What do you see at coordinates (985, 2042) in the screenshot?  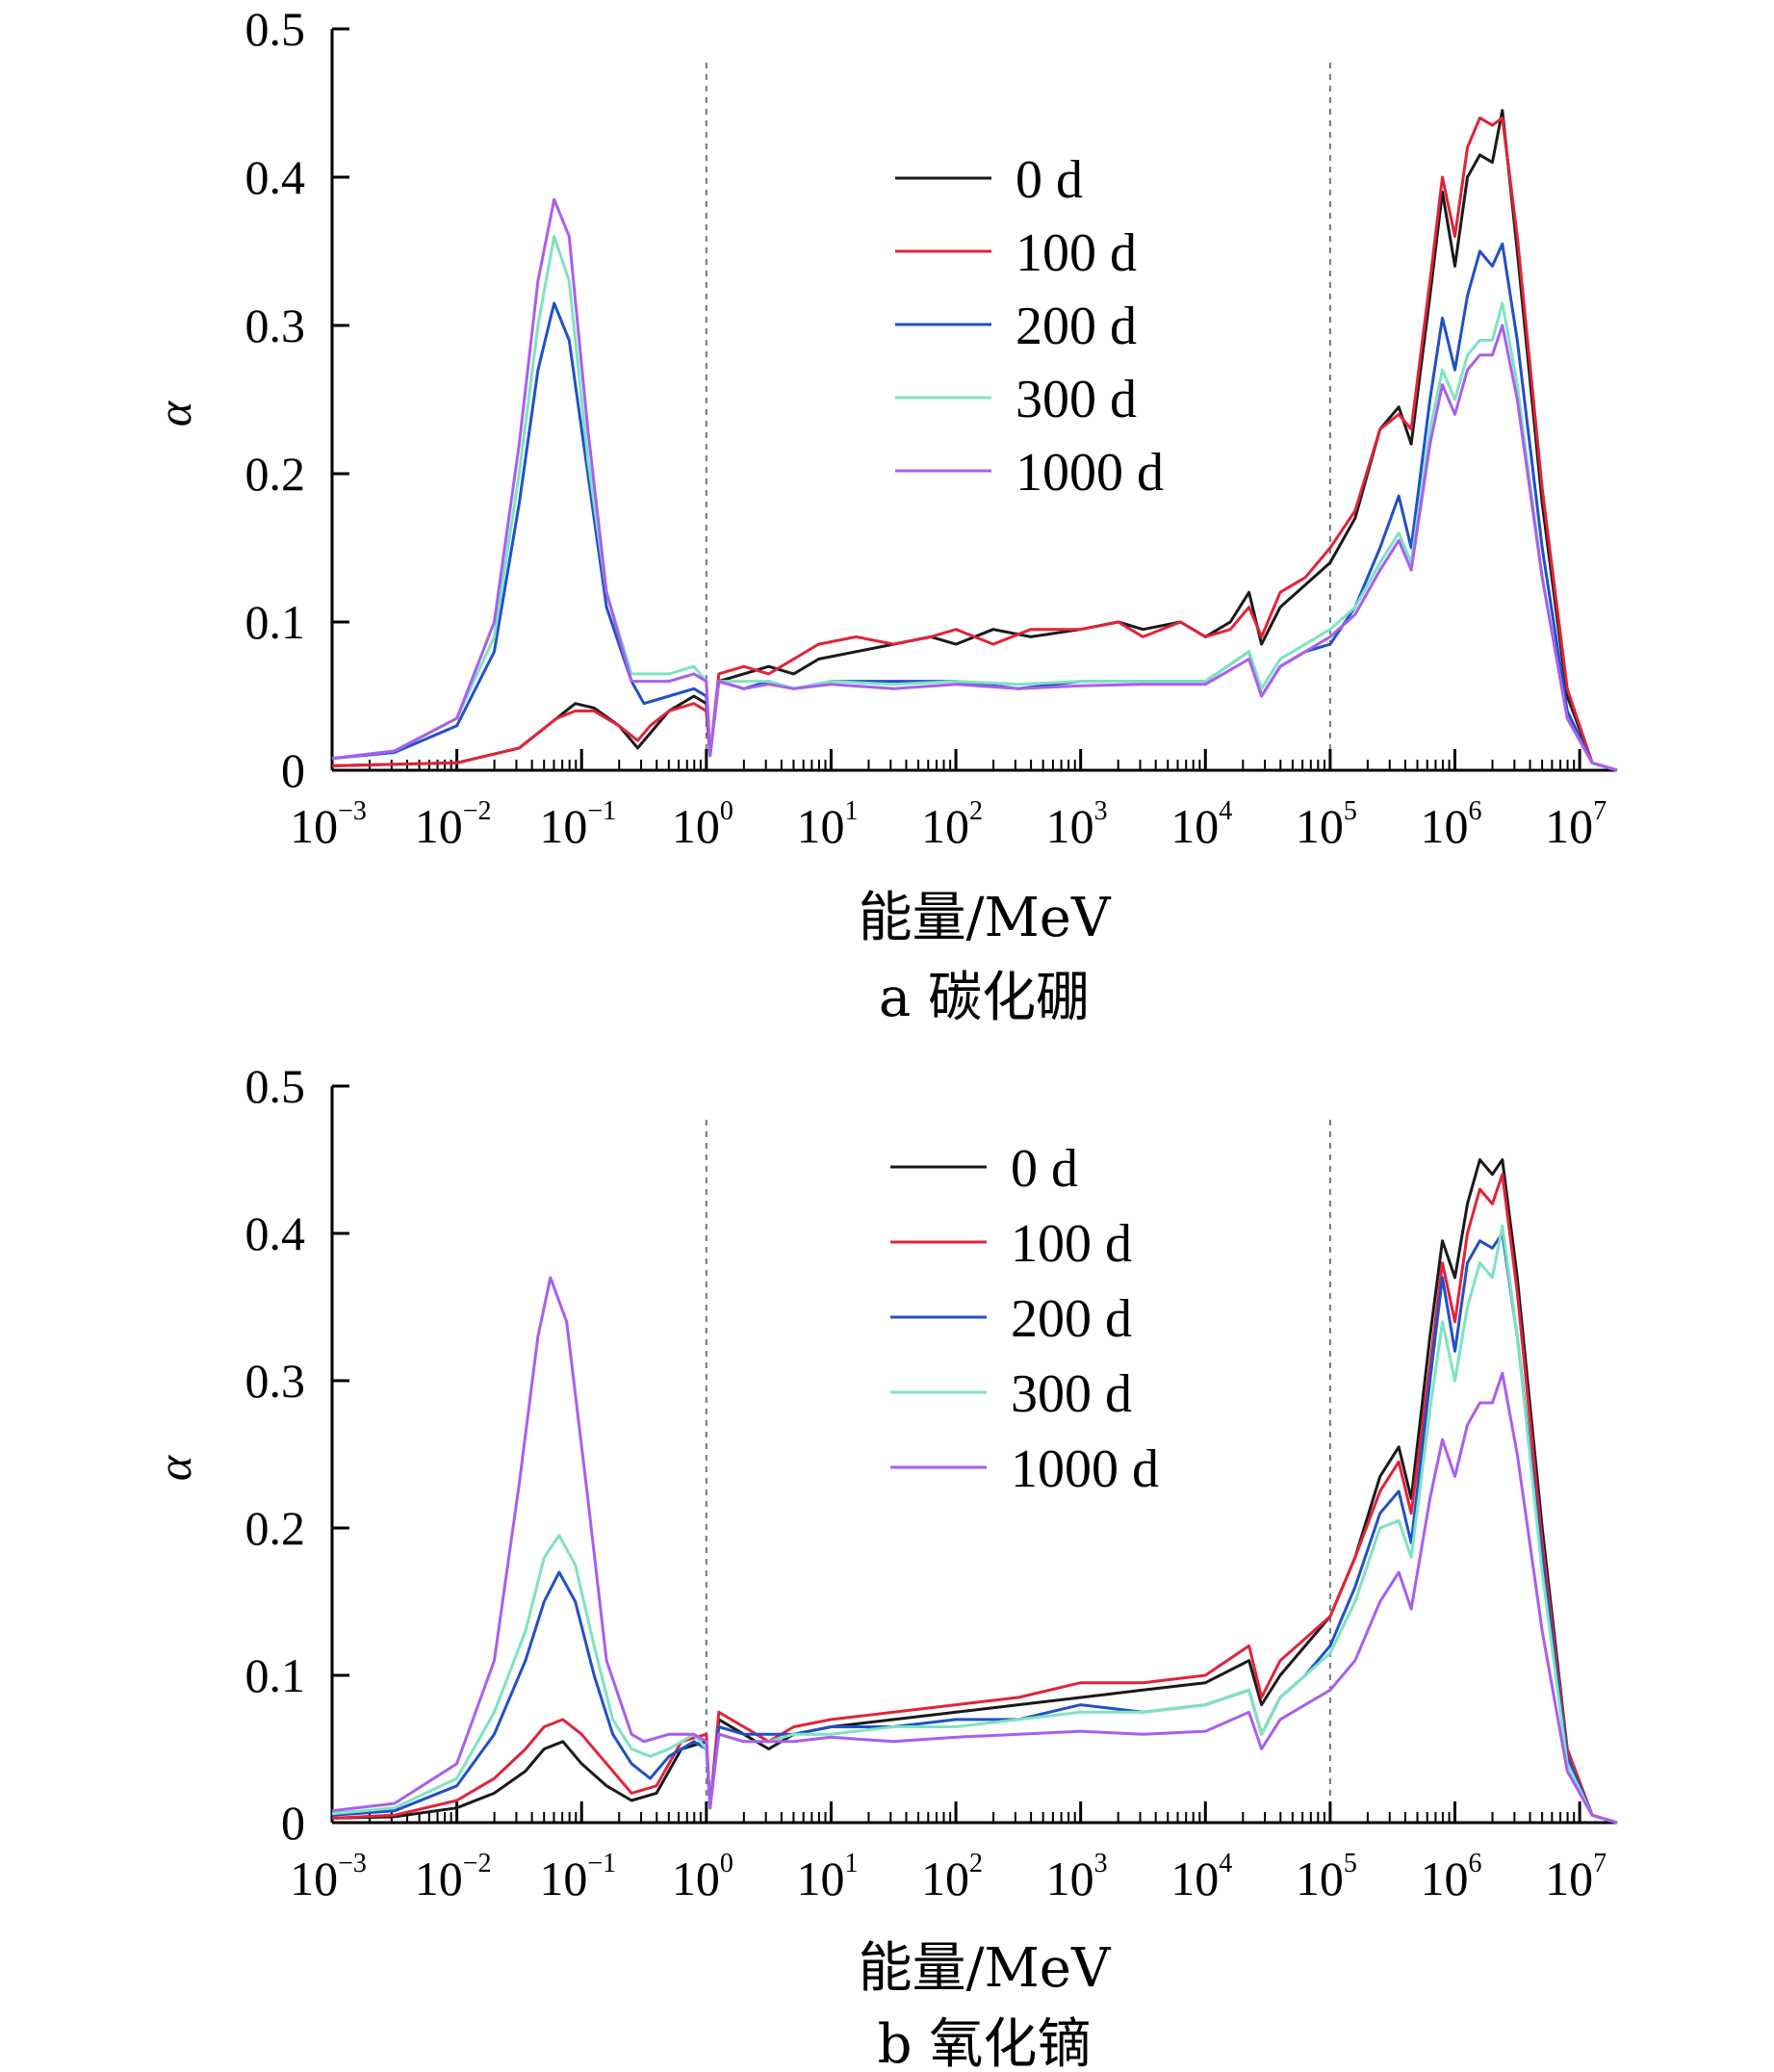 I see `panel-caption: b 氧化镝` at bounding box center [985, 2042].